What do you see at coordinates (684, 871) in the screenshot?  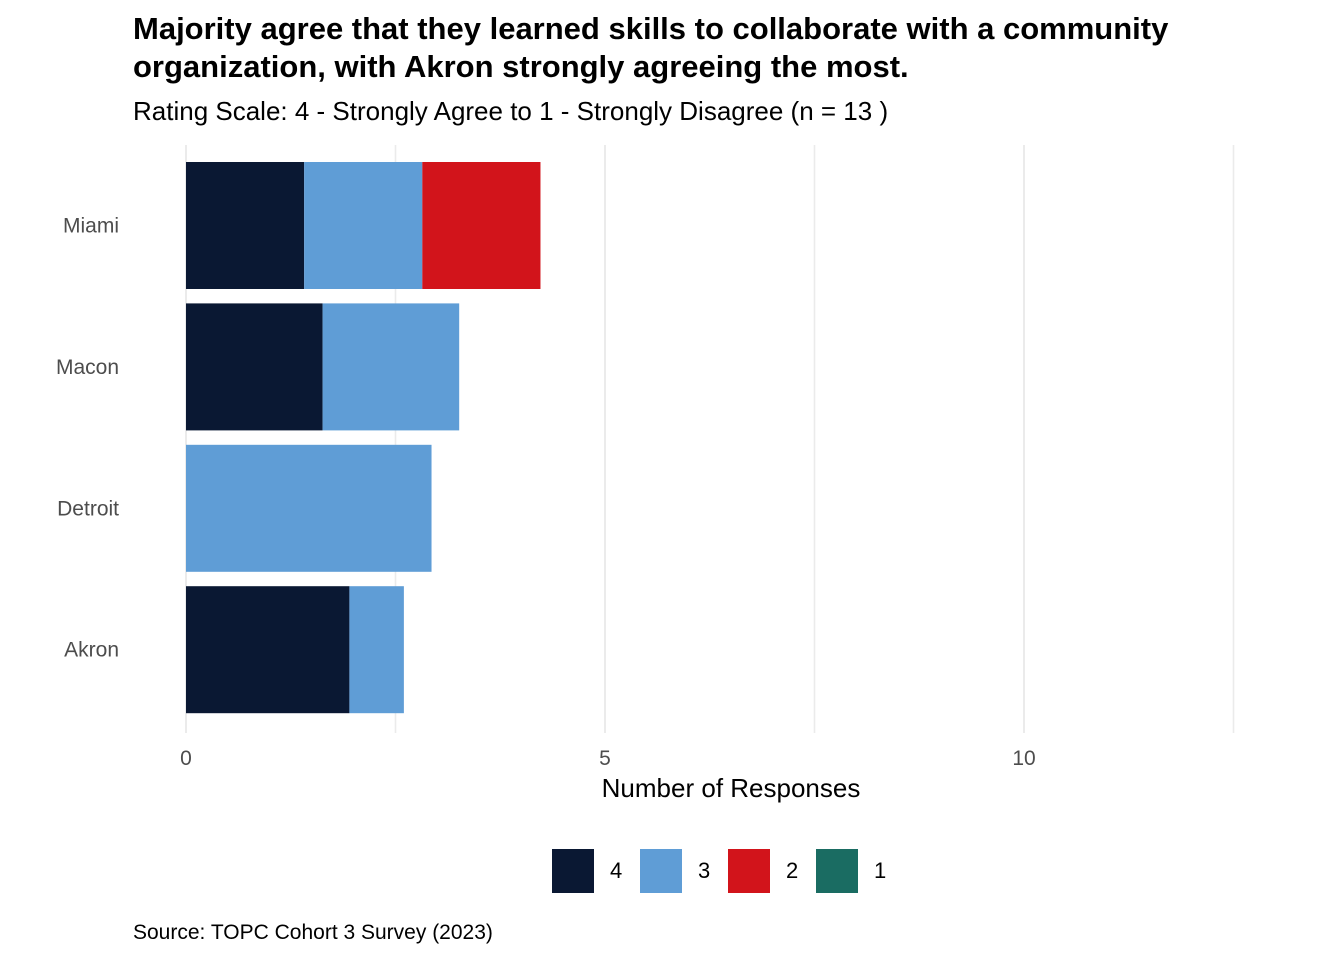 I see `legend-item: 3` at bounding box center [684, 871].